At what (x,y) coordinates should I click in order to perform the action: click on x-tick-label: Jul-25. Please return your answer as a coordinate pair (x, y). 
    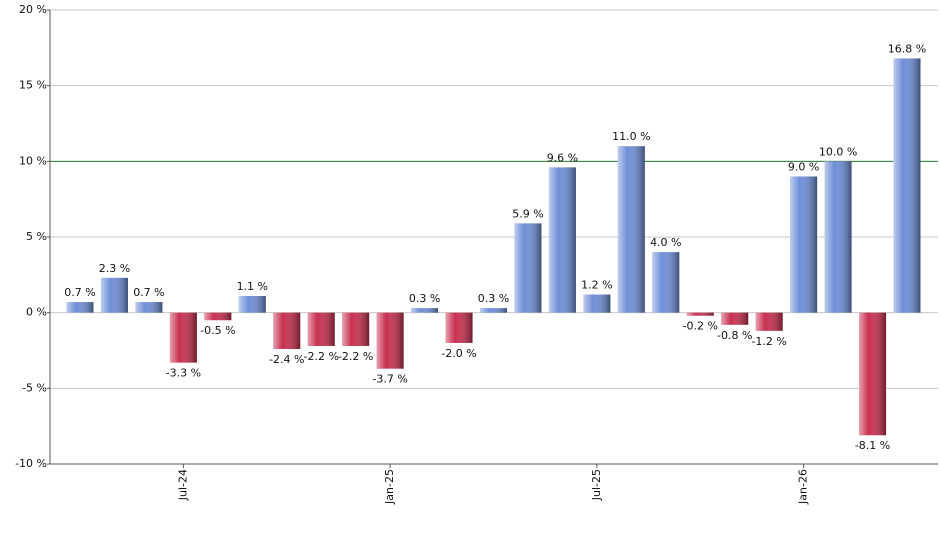
    Looking at the image, I should click on (596, 485).